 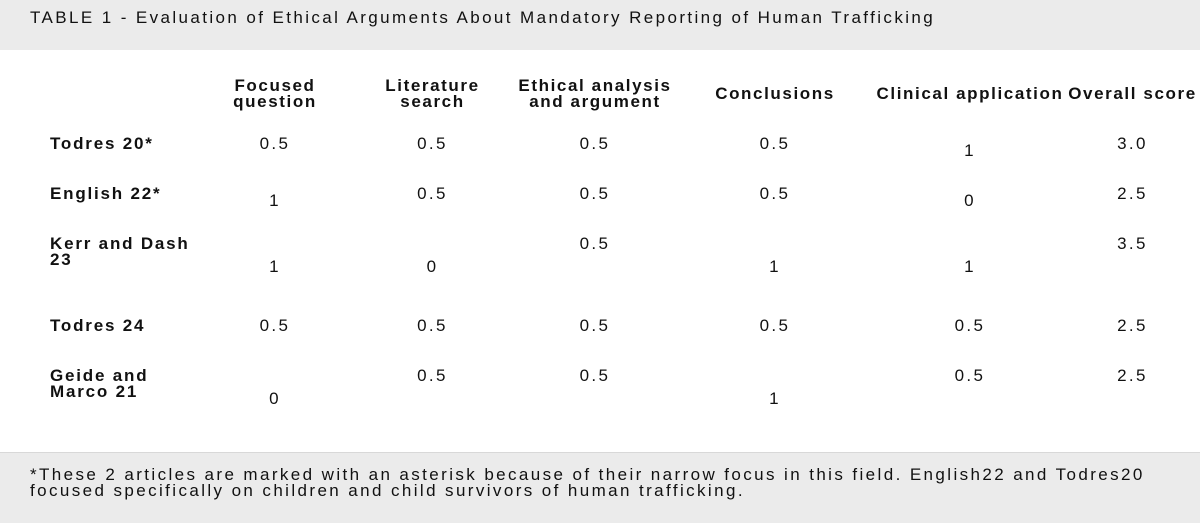 I want to click on table-cell: 3.5, so click(x=1132, y=243).